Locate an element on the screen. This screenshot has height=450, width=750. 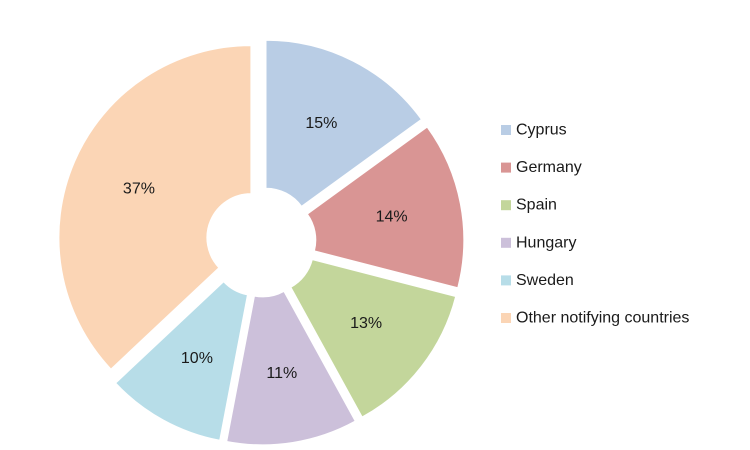
data-label-sweden: 10% is located at coordinates (197, 358).